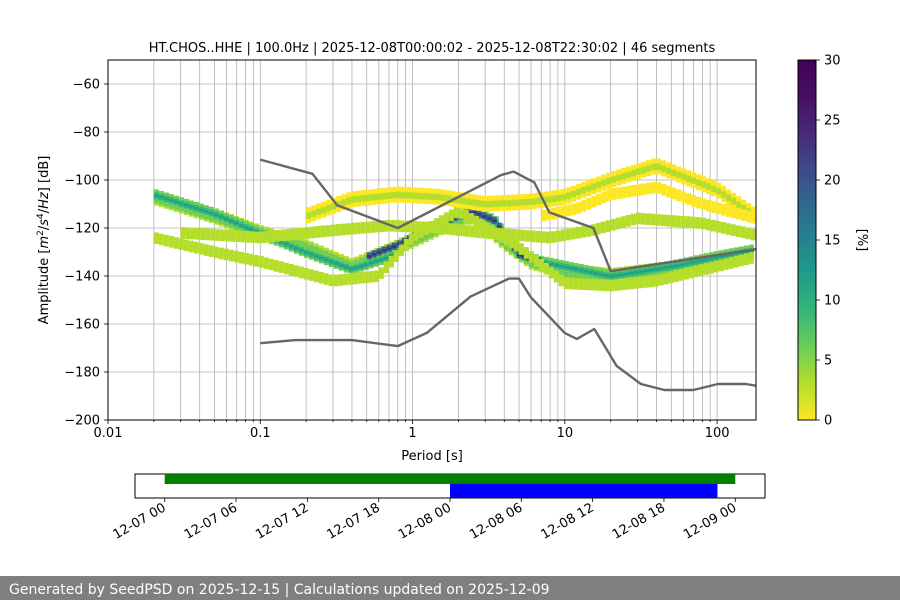 The height and width of the screenshot is (604, 900). Describe the element at coordinates (832, 241) in the screenshot. I see `colorbar-tick-label: 15` at that location.